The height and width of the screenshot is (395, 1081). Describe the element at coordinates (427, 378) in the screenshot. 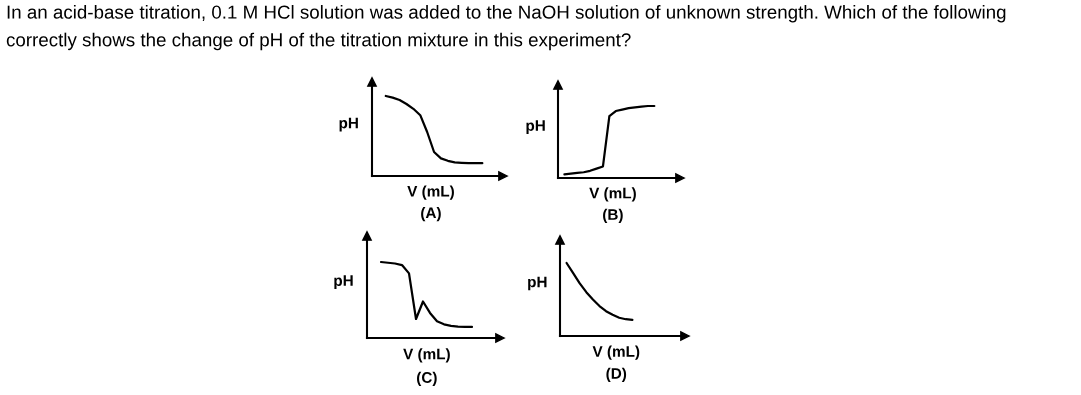

I see `text: (C)` at that location.